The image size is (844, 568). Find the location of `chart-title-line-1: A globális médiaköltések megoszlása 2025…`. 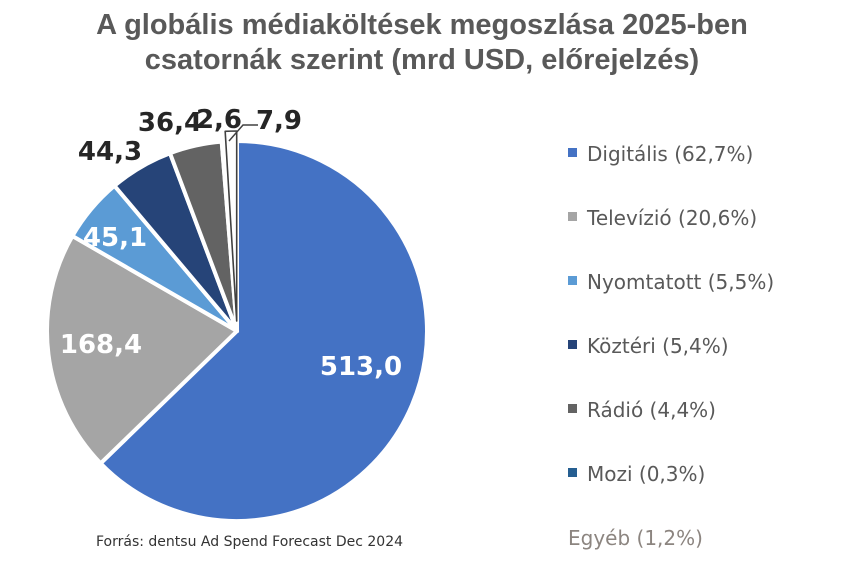

chart-title-line-1: A globális médiaköltések megoszlása 2025… is located at coordinates (422, 25).